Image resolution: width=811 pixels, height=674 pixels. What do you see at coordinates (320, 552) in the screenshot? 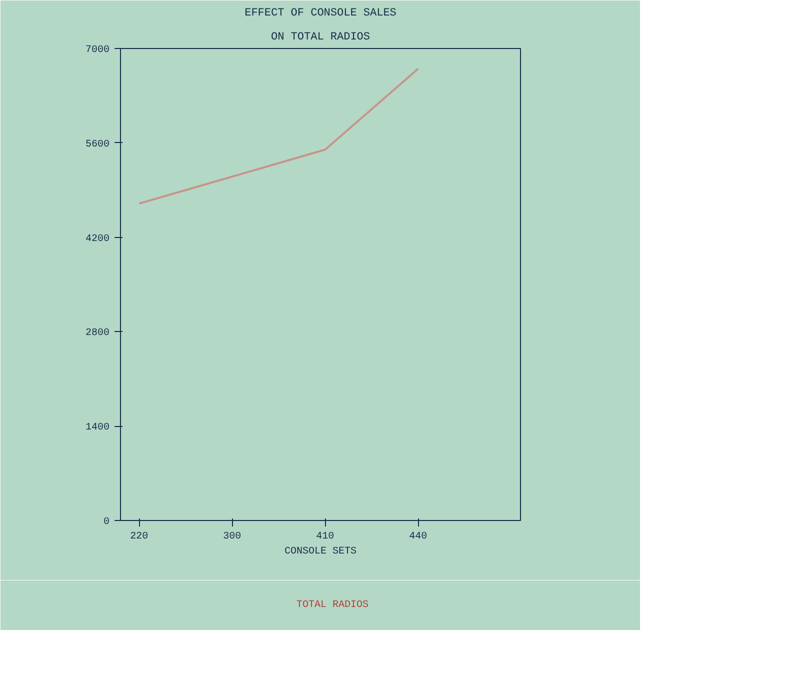
I see `x-axis-title: CONSOLE SETS` at bounding box center [320, 552].